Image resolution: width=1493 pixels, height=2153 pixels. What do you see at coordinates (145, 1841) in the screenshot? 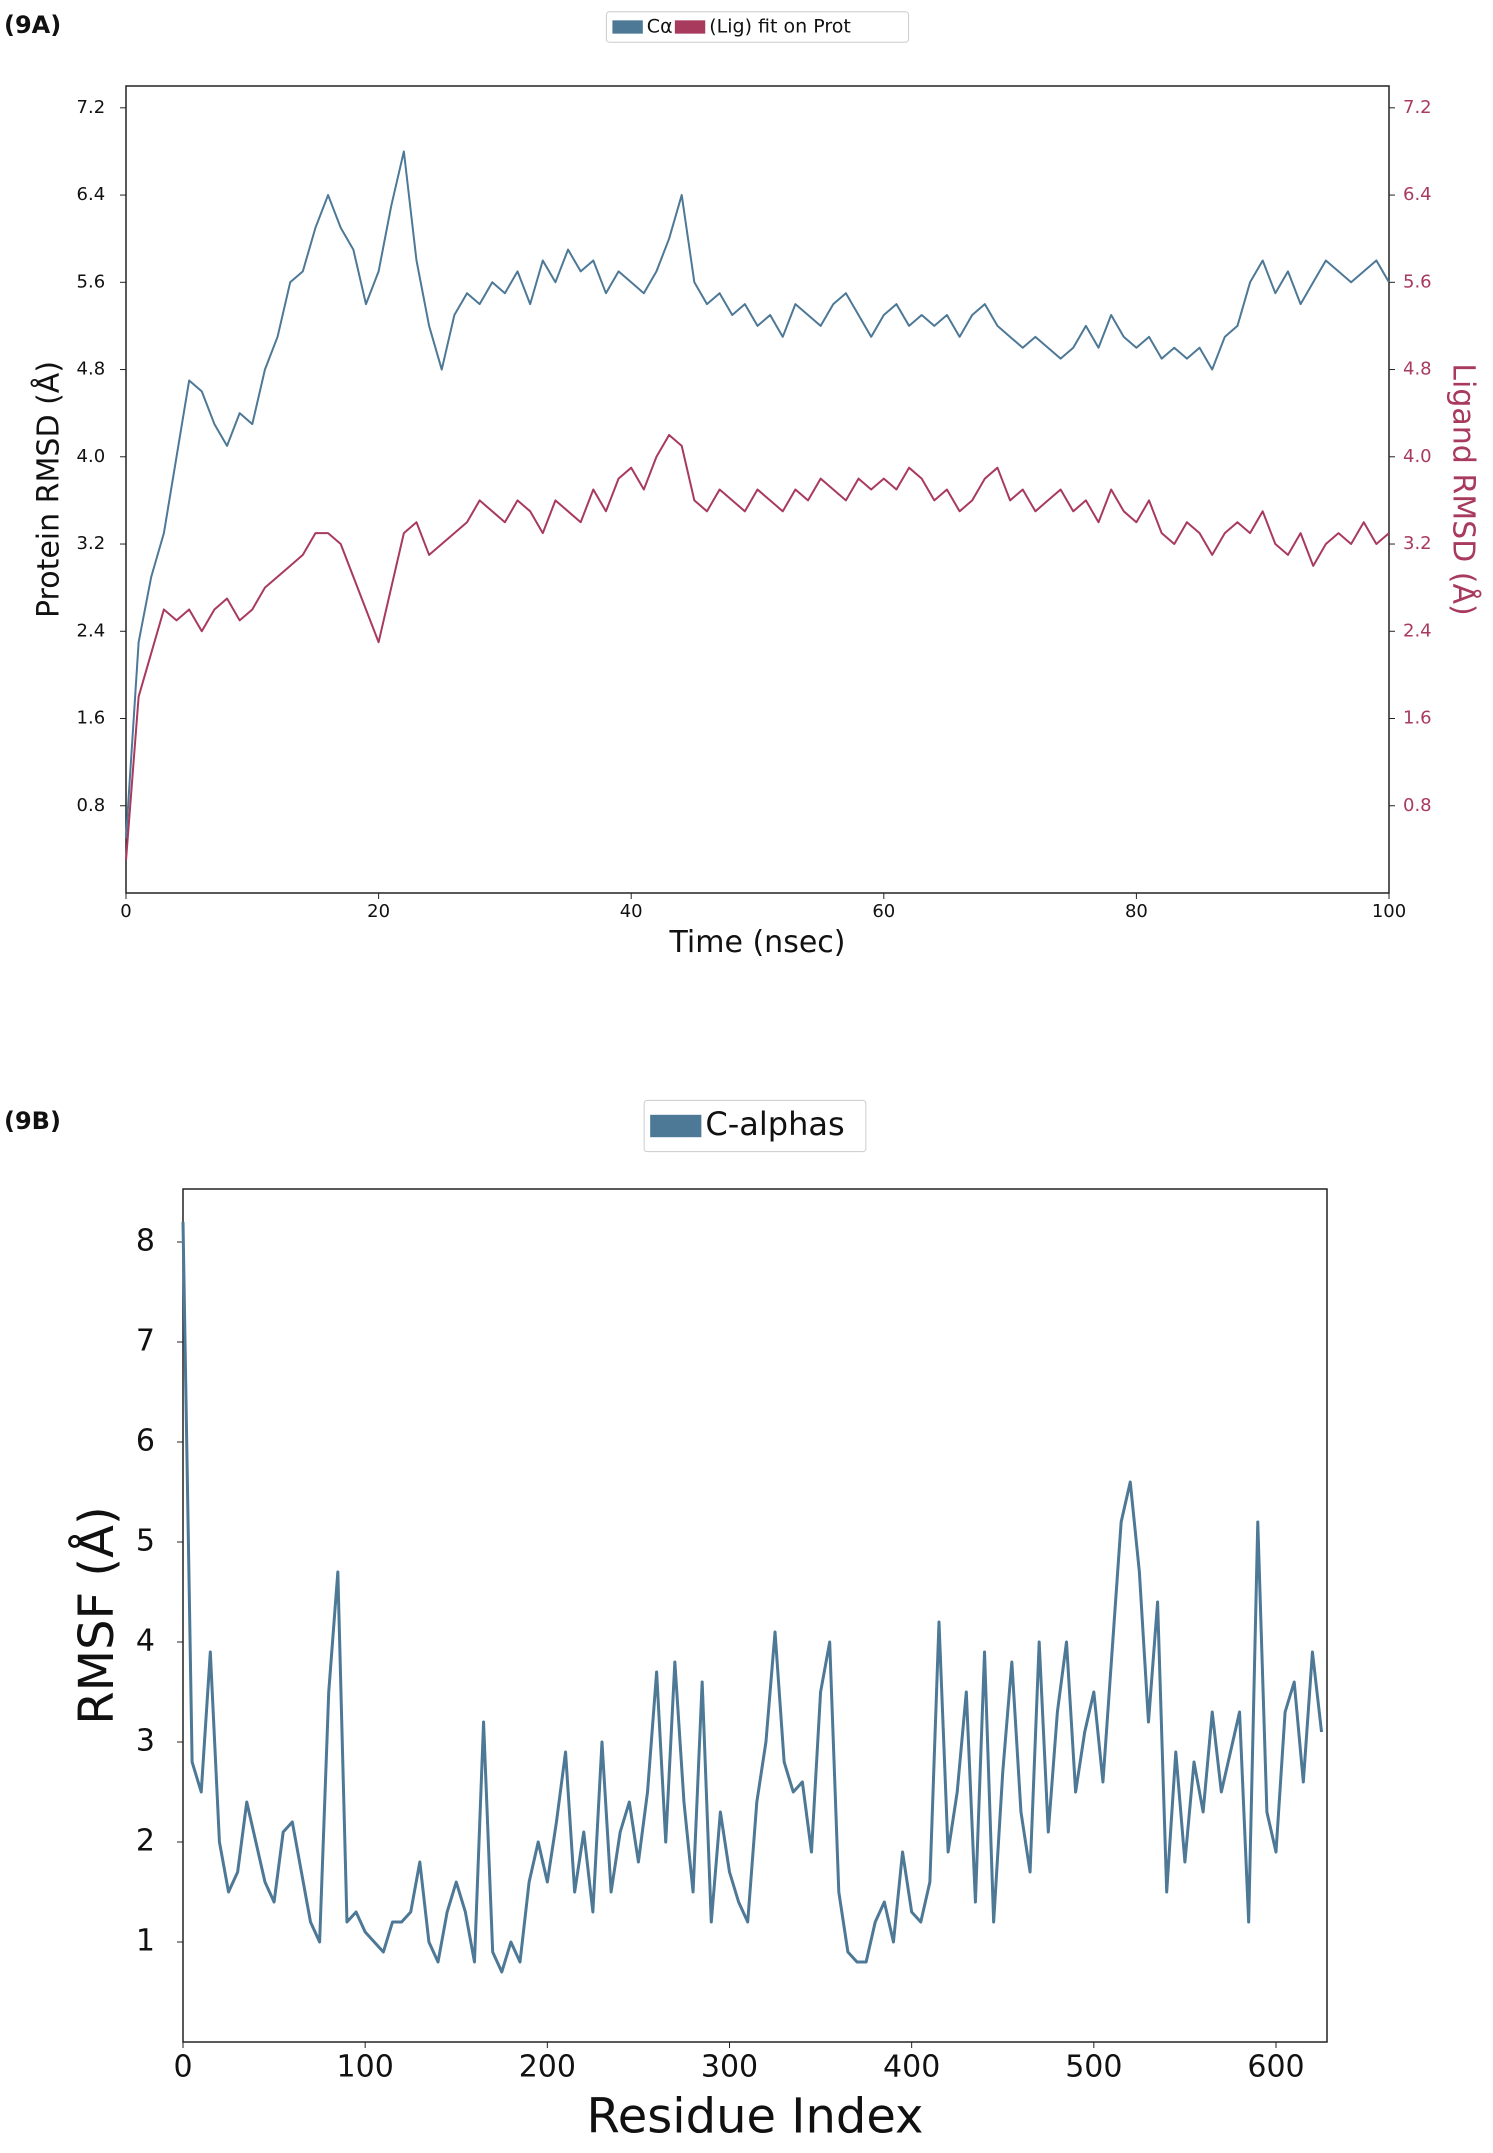
I see `y-tick-label: 2` at bounding box center [145, 1841].